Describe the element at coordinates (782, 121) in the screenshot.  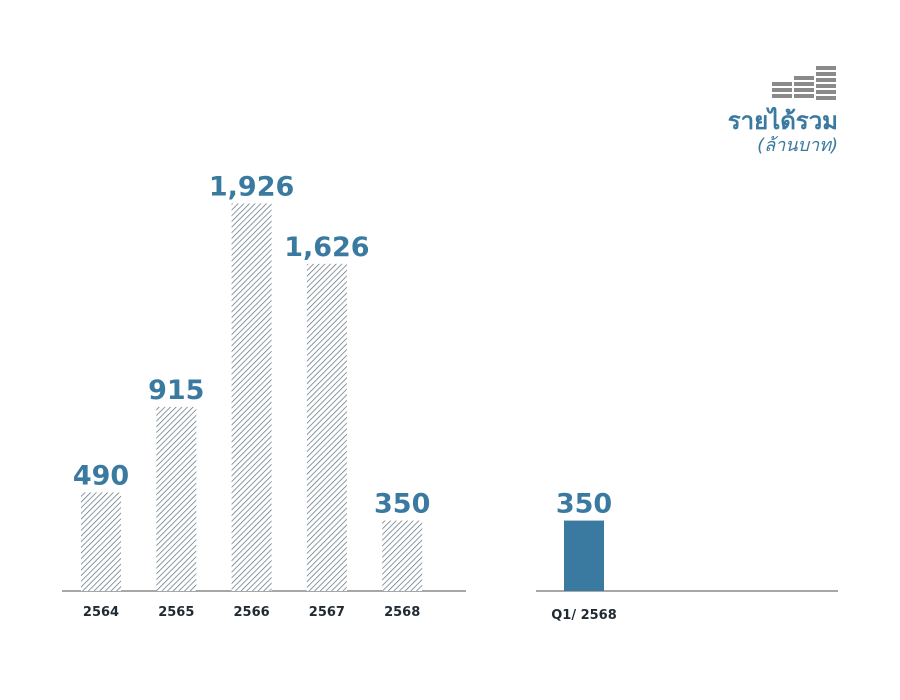
I see `chart-title: รายได้รวม` at that location.